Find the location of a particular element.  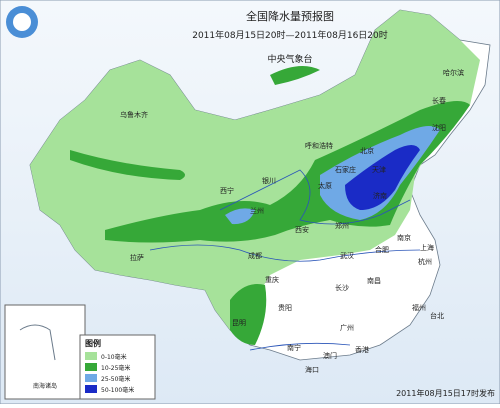

city-label: 天津 is located at coordinates (379, 170).